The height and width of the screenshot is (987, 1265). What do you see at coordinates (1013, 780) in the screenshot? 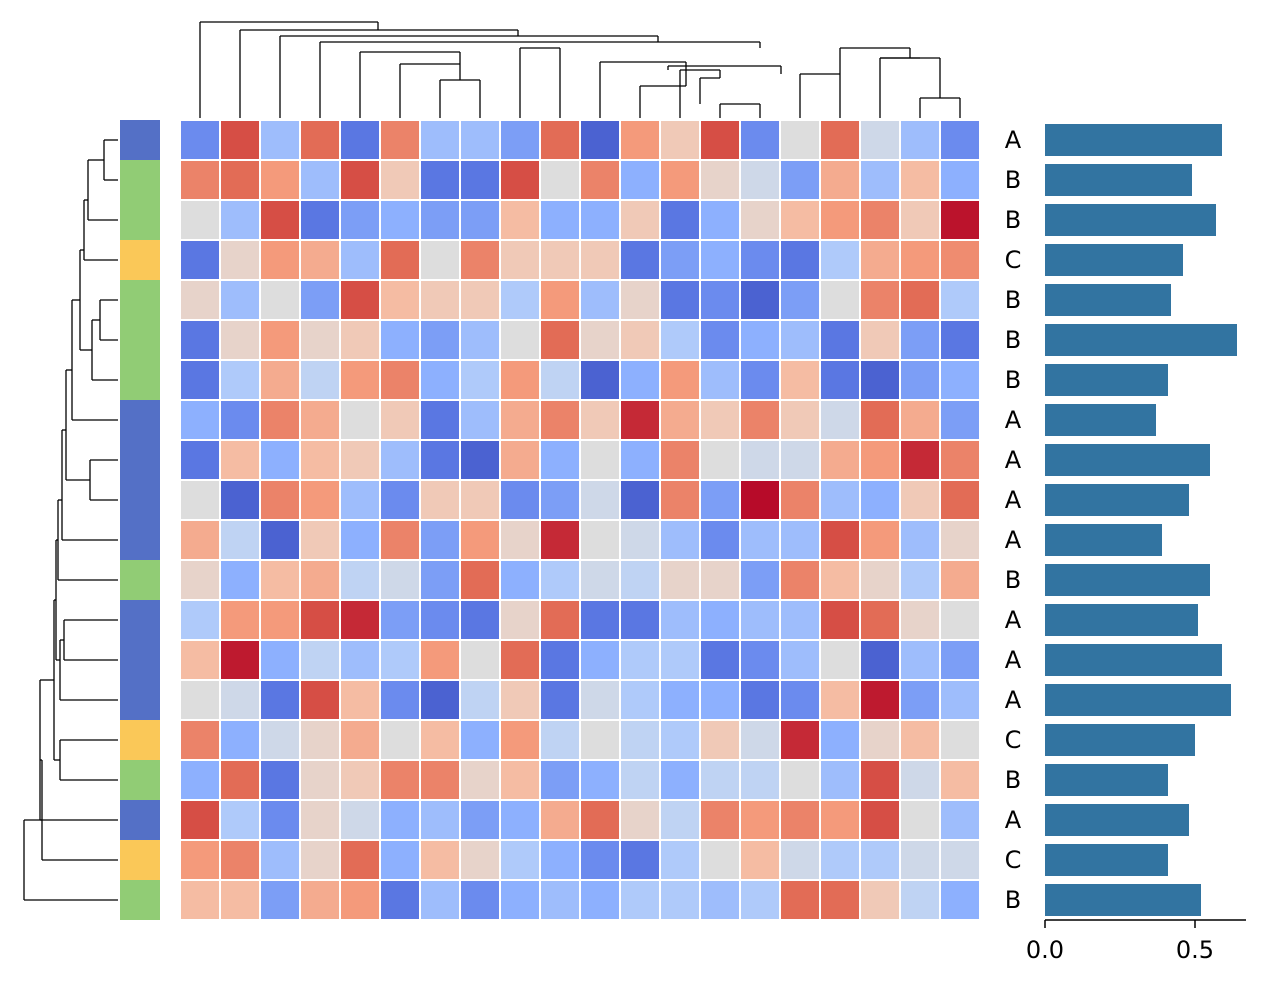
I see `row-label: B` at bounding box center [1013, 780].